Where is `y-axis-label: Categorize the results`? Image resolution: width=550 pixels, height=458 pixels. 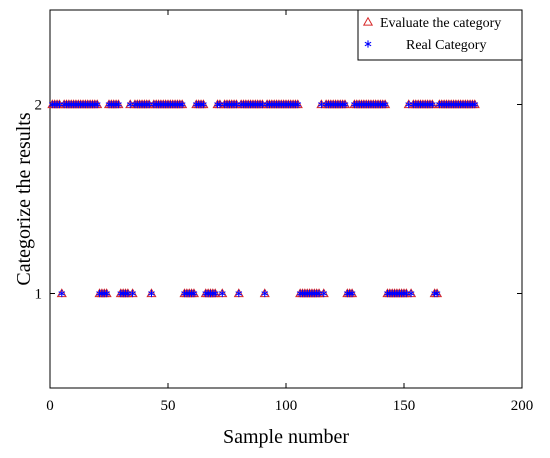
y-axis-label: Categorize the results is located at coordinates (24, 198).